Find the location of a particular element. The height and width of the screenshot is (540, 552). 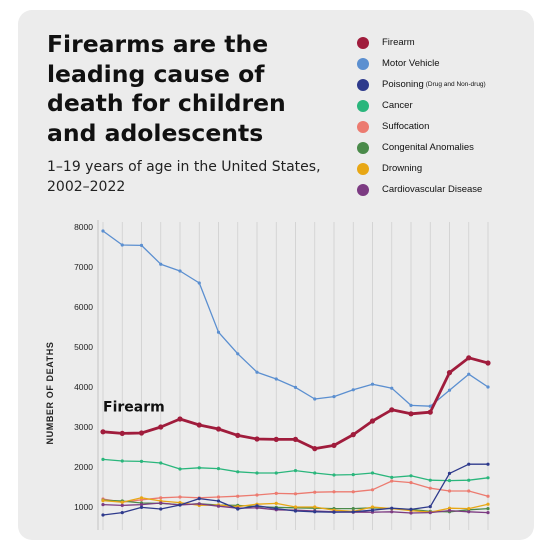

legend-item: Cardiovascular Disease is located at coordinates (421, 189).